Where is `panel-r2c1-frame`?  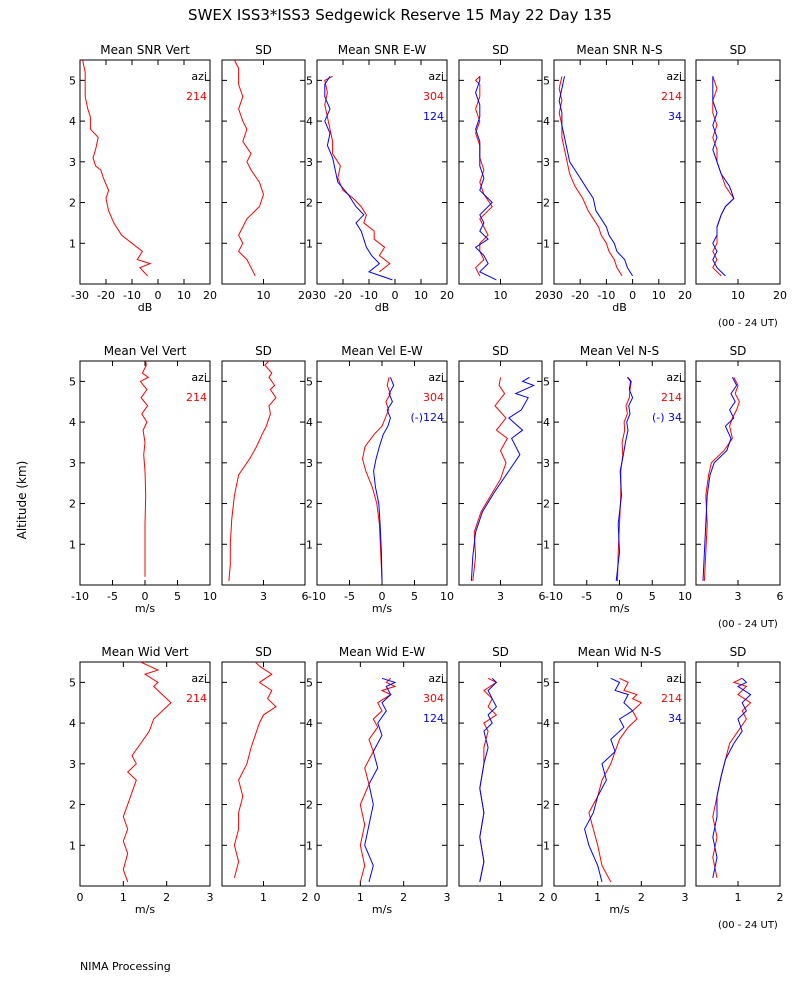 panel-r2c1-frame is located at coordinates (263, 774).